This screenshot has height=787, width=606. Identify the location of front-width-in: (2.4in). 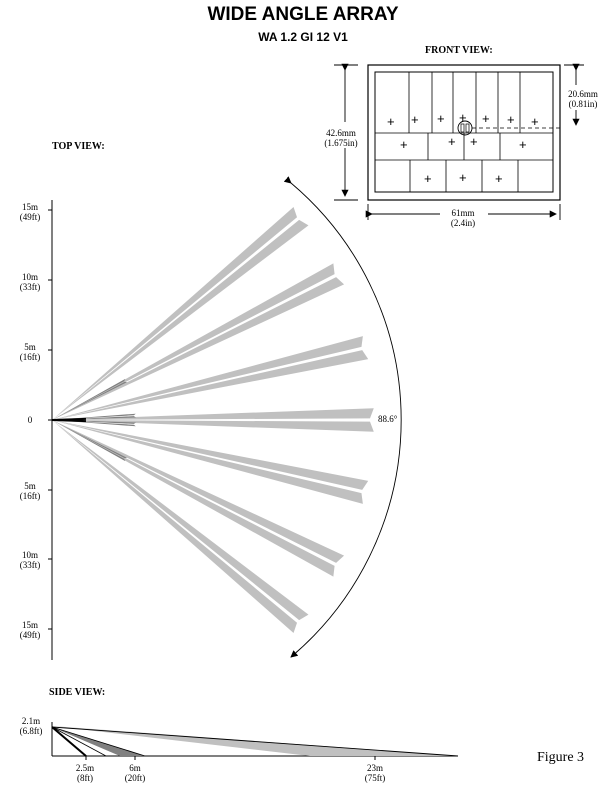
(463, 223).